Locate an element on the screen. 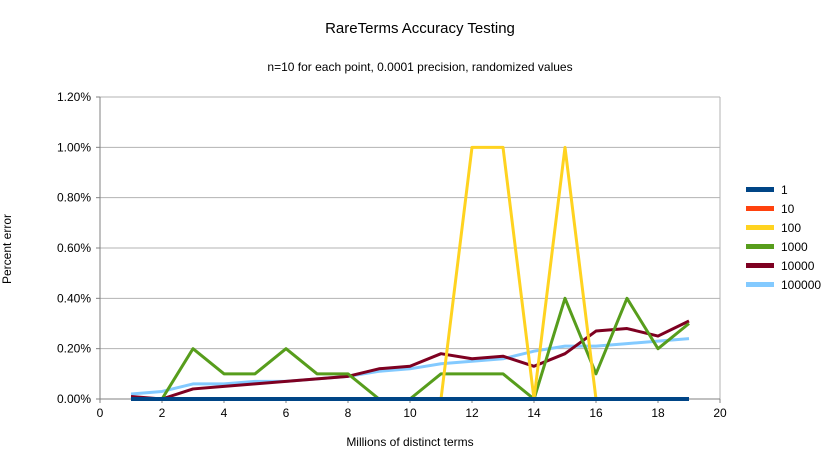 Image resolution: width=836 pixels, height=470 pixels. x-tick-label: 14 is located at coordinates (534, 413).